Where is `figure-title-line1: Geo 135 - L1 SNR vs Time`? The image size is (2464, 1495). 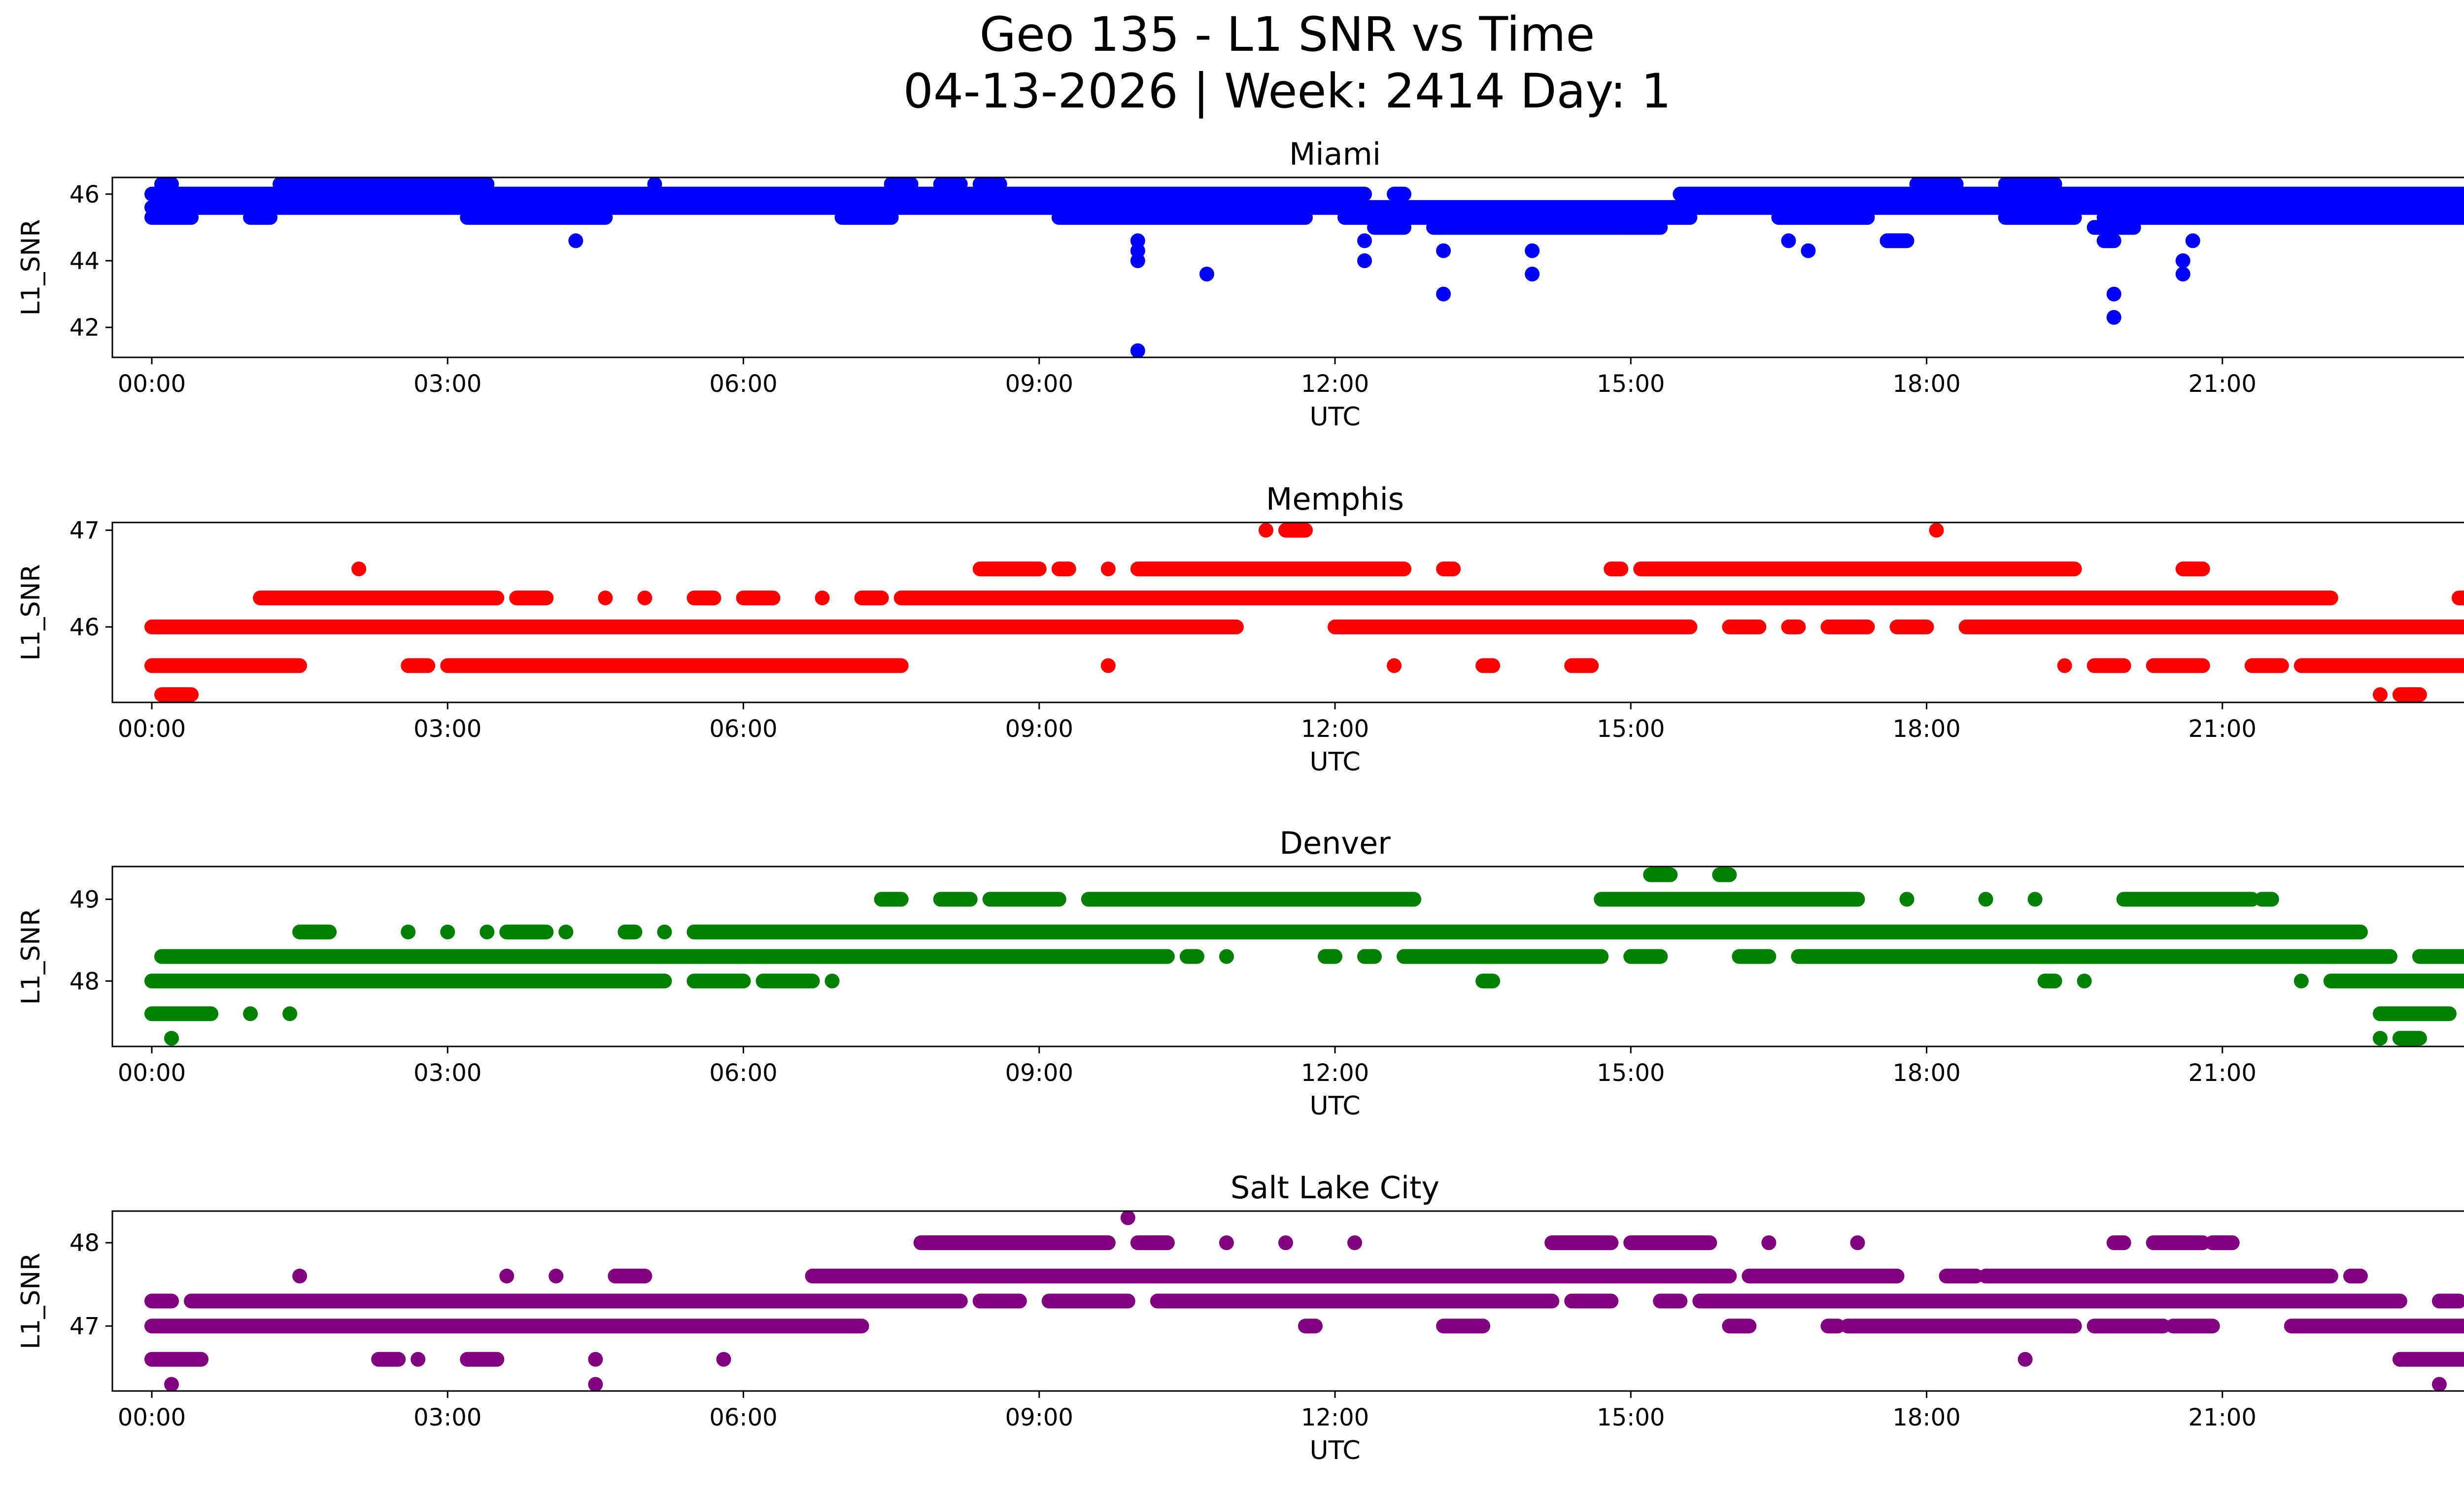
figure-title-line1: Geo 135 - L1 SNR vs Time is located at coordinates (1287, 34).